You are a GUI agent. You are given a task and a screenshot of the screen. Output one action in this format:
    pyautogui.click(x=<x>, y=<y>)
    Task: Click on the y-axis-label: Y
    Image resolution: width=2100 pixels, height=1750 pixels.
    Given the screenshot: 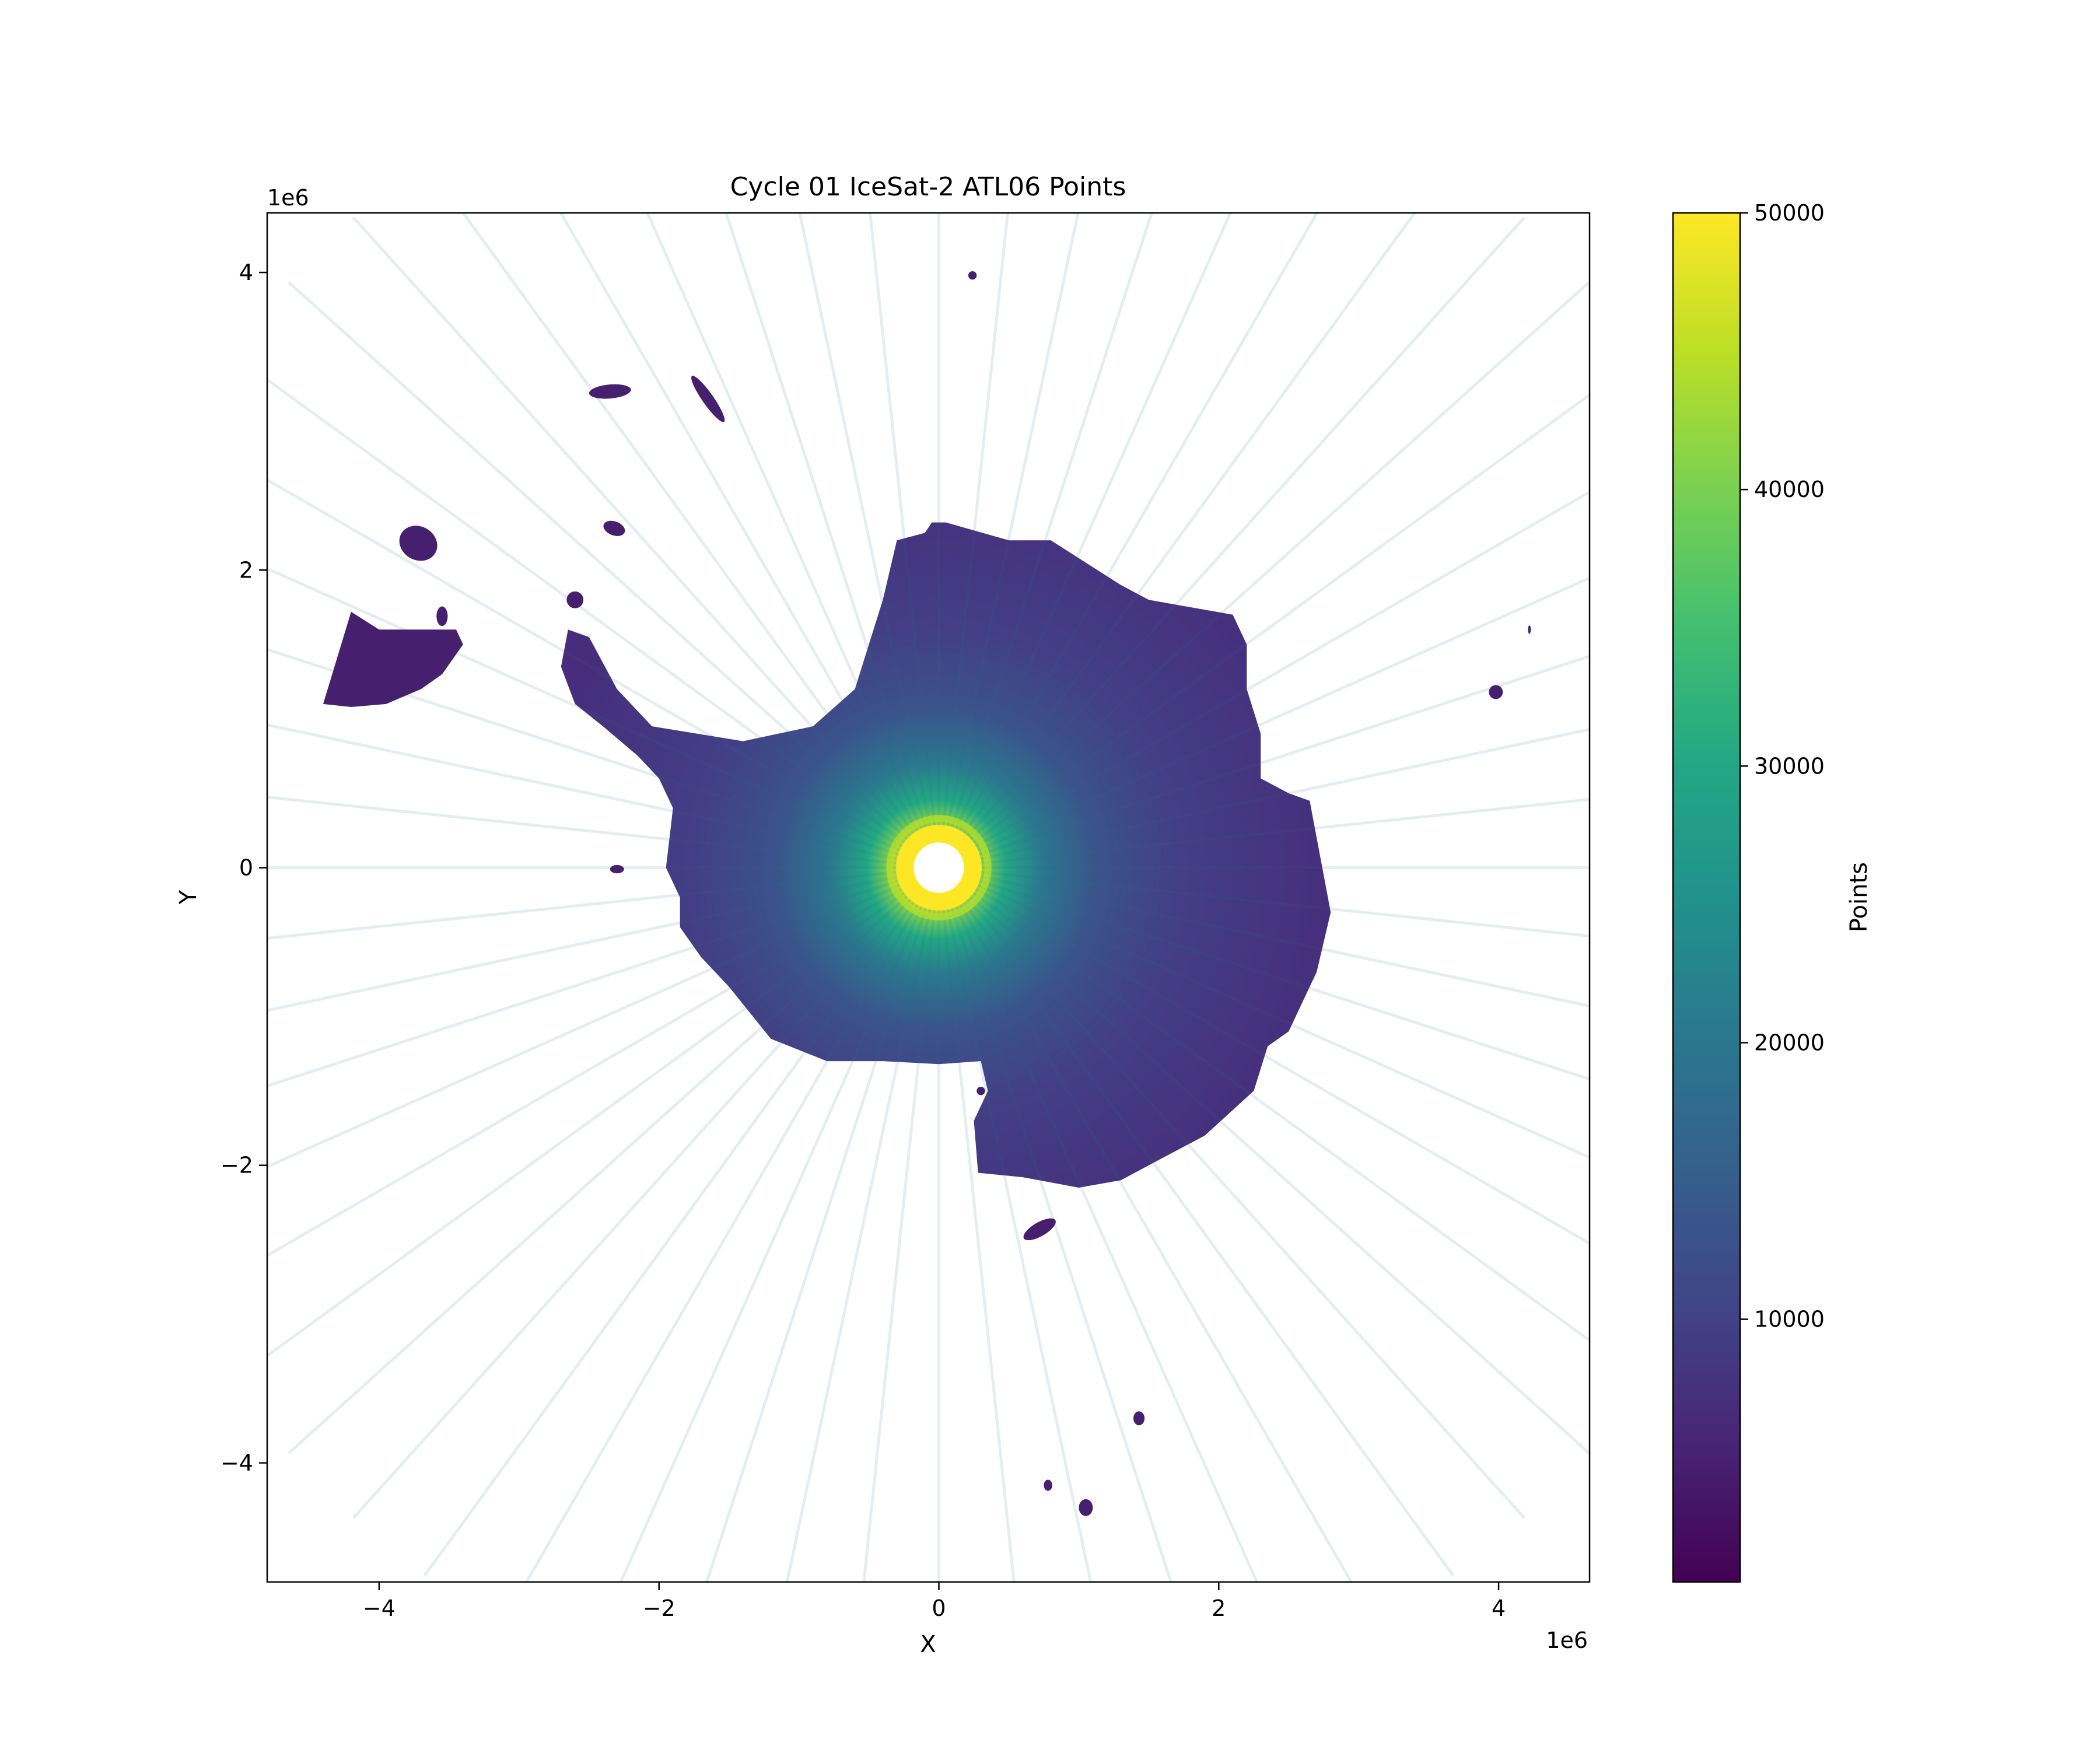 What is the action you would take?
    pyautogui.click(x=188, y=897)
    